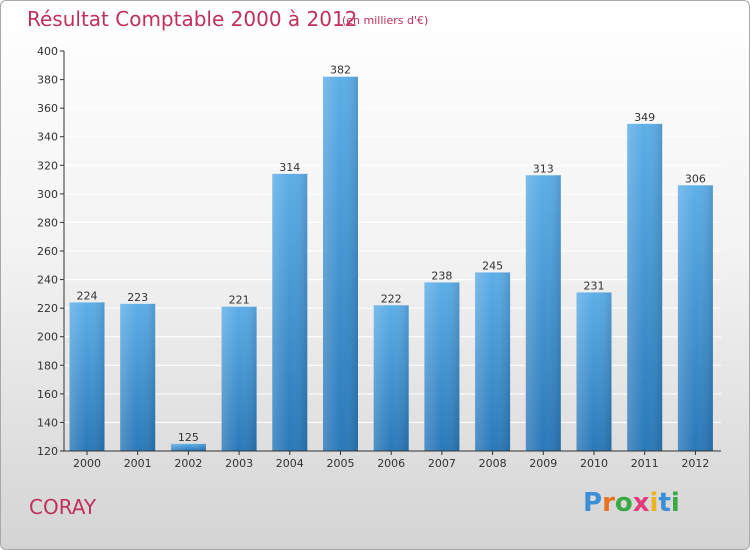  What do you see at coordinates (645, 287) in the screenshot?
I see `bar-shade-2011` at bounding box center [645, 287].